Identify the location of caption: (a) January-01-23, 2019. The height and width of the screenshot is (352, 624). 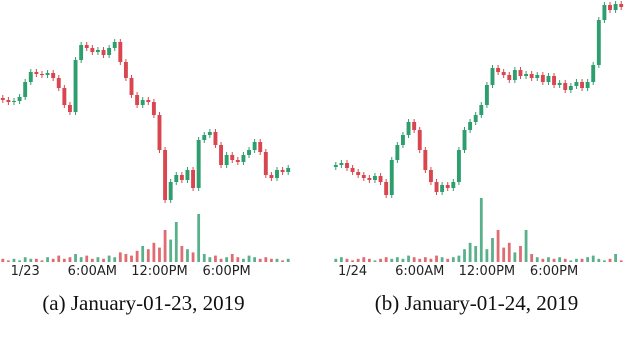
(143, 303).